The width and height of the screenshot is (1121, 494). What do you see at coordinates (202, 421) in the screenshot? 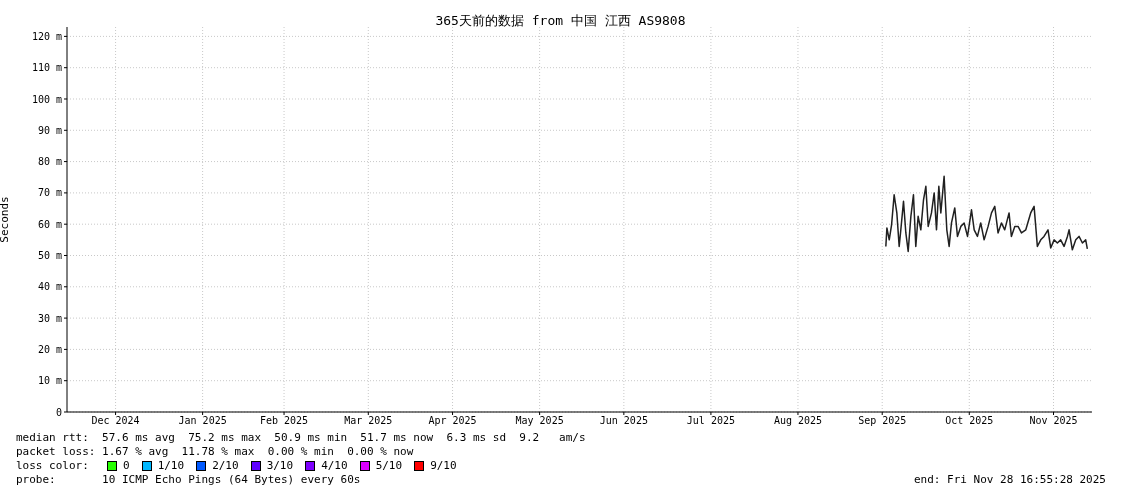
I see `x-tick-label: Jan 2025` at bounding box center [202, 421].